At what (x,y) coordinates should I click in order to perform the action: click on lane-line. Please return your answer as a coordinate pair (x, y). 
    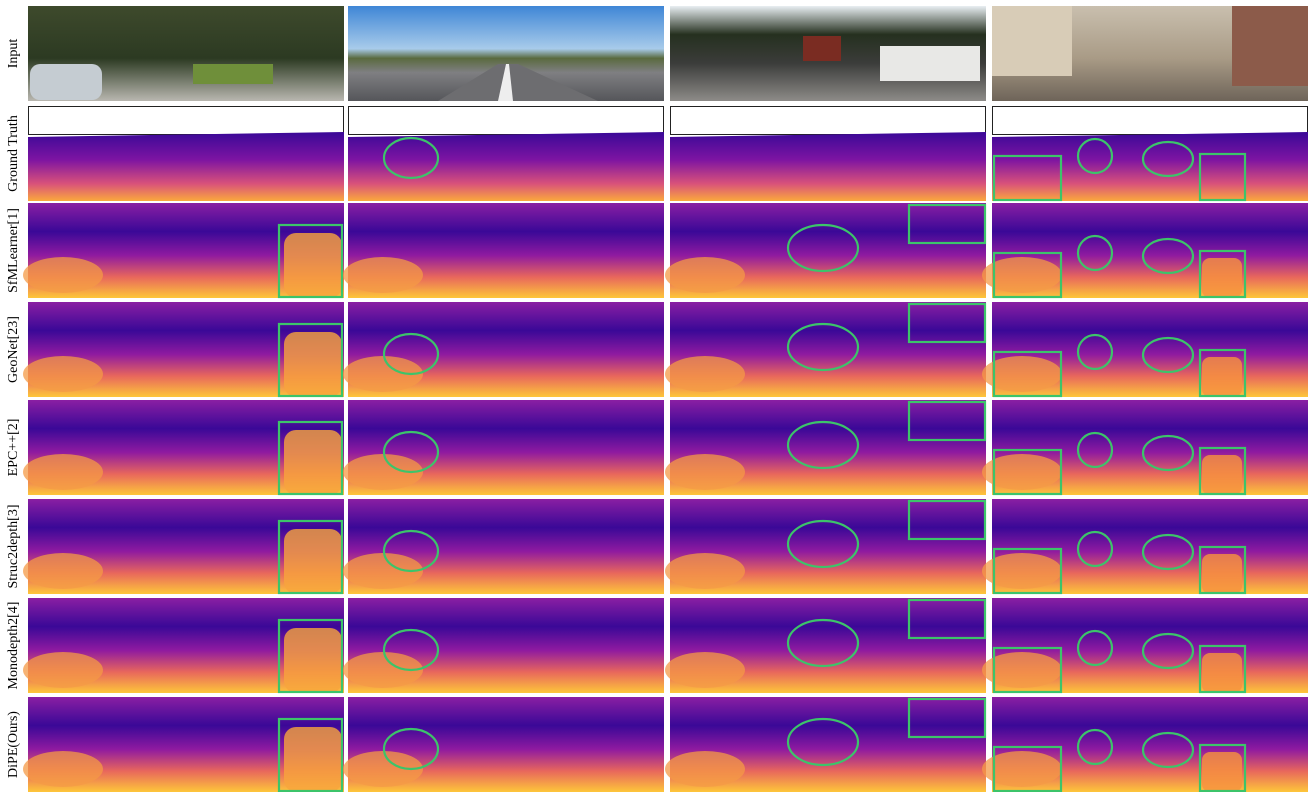
    Looking at the image, I should click on (505, 82).